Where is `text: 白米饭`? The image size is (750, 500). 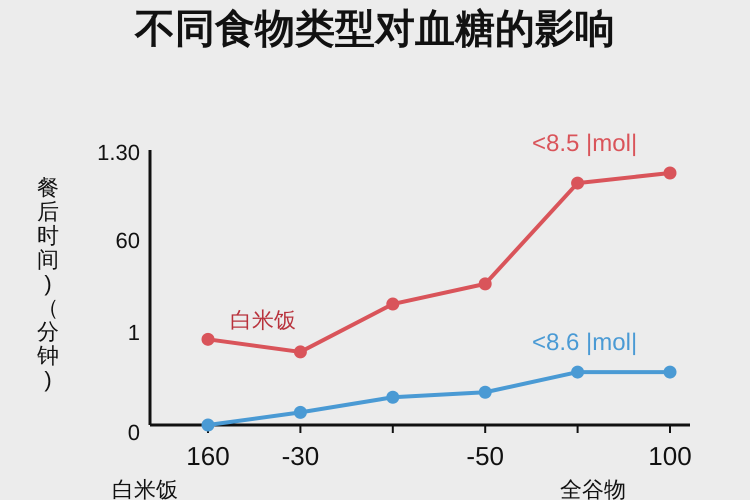
text: 白米饭 is located at coordinates (145, 488).